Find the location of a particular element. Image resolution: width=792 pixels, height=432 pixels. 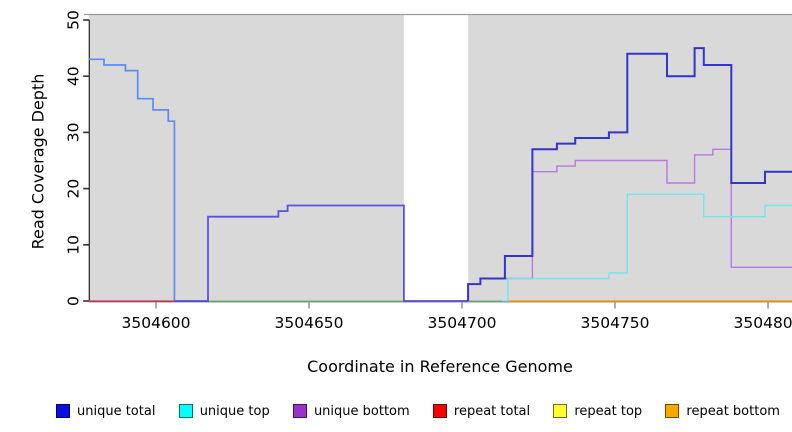

legend-label: repeat total is located at coordinates (492, 411).